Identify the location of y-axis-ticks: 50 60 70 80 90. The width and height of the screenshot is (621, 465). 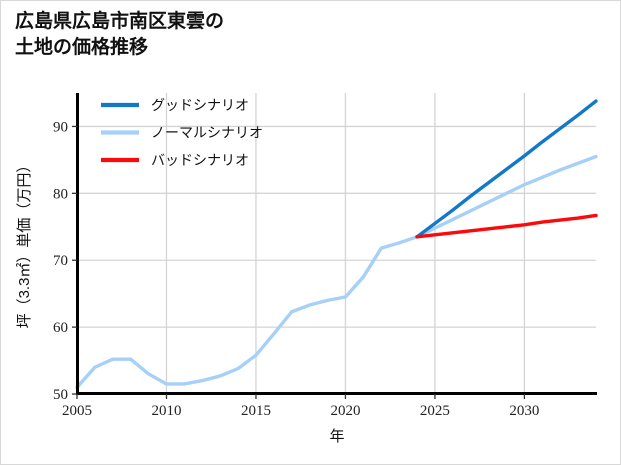
(65, 261).